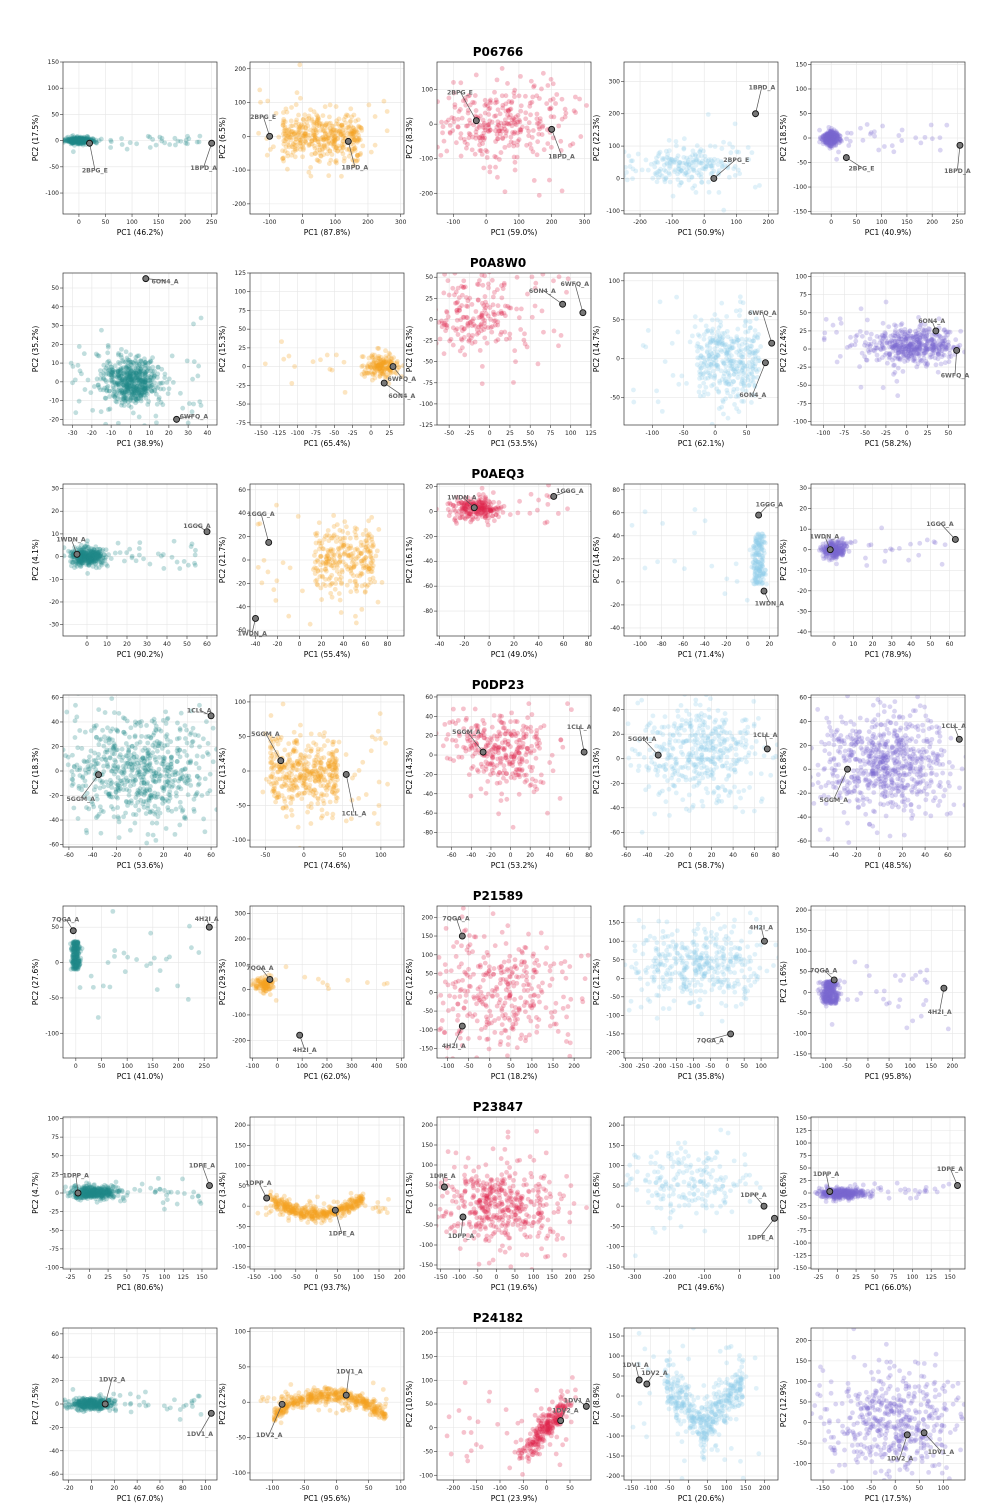 The width and height of the screenshot is (997, 1511). What do you see at coordinates (165, 282) in the screenshot?
I see `structure-label: 6ON4_A` at bounding box center [165, 282].